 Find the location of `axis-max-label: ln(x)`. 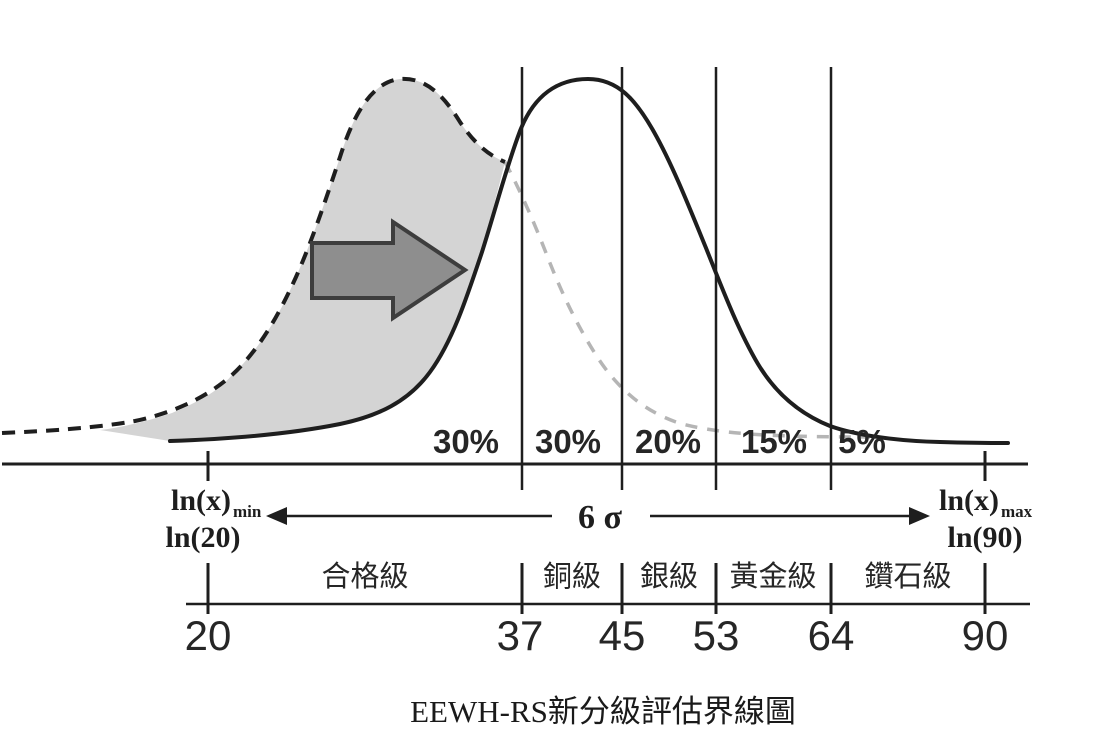

axis-max-label: ln(x) is located at coordinates (969, 500).